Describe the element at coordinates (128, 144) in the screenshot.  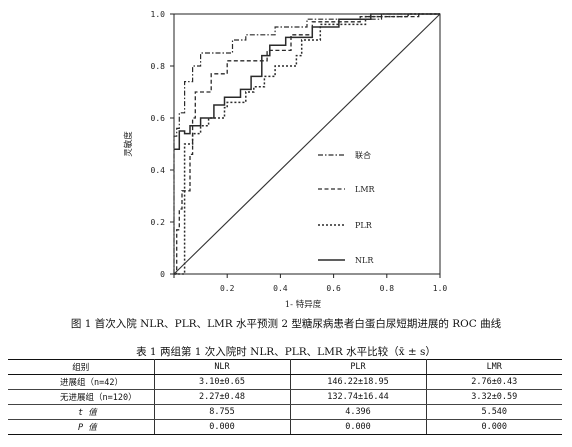
I see `y-axis-label: 灵敏度` at that location.